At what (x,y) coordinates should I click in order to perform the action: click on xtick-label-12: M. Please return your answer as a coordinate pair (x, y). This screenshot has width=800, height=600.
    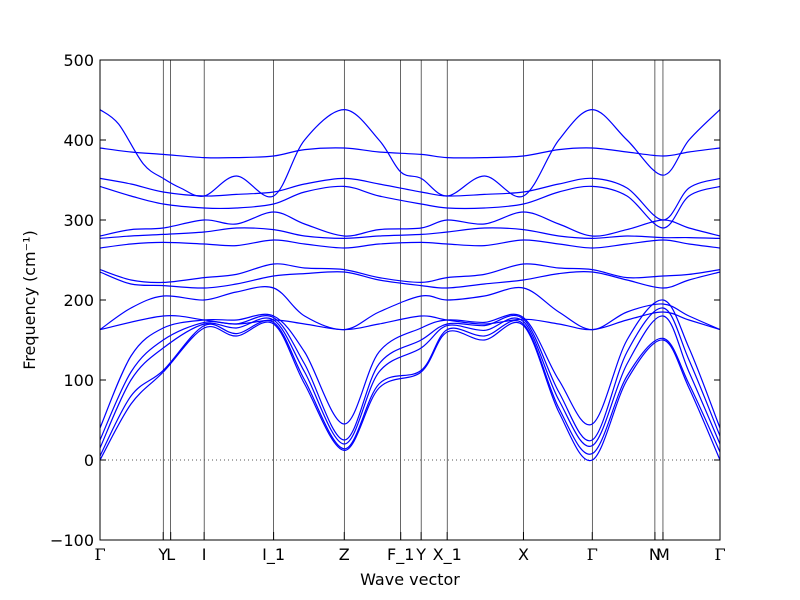
    Looking at the image, I should click on (663, 554).